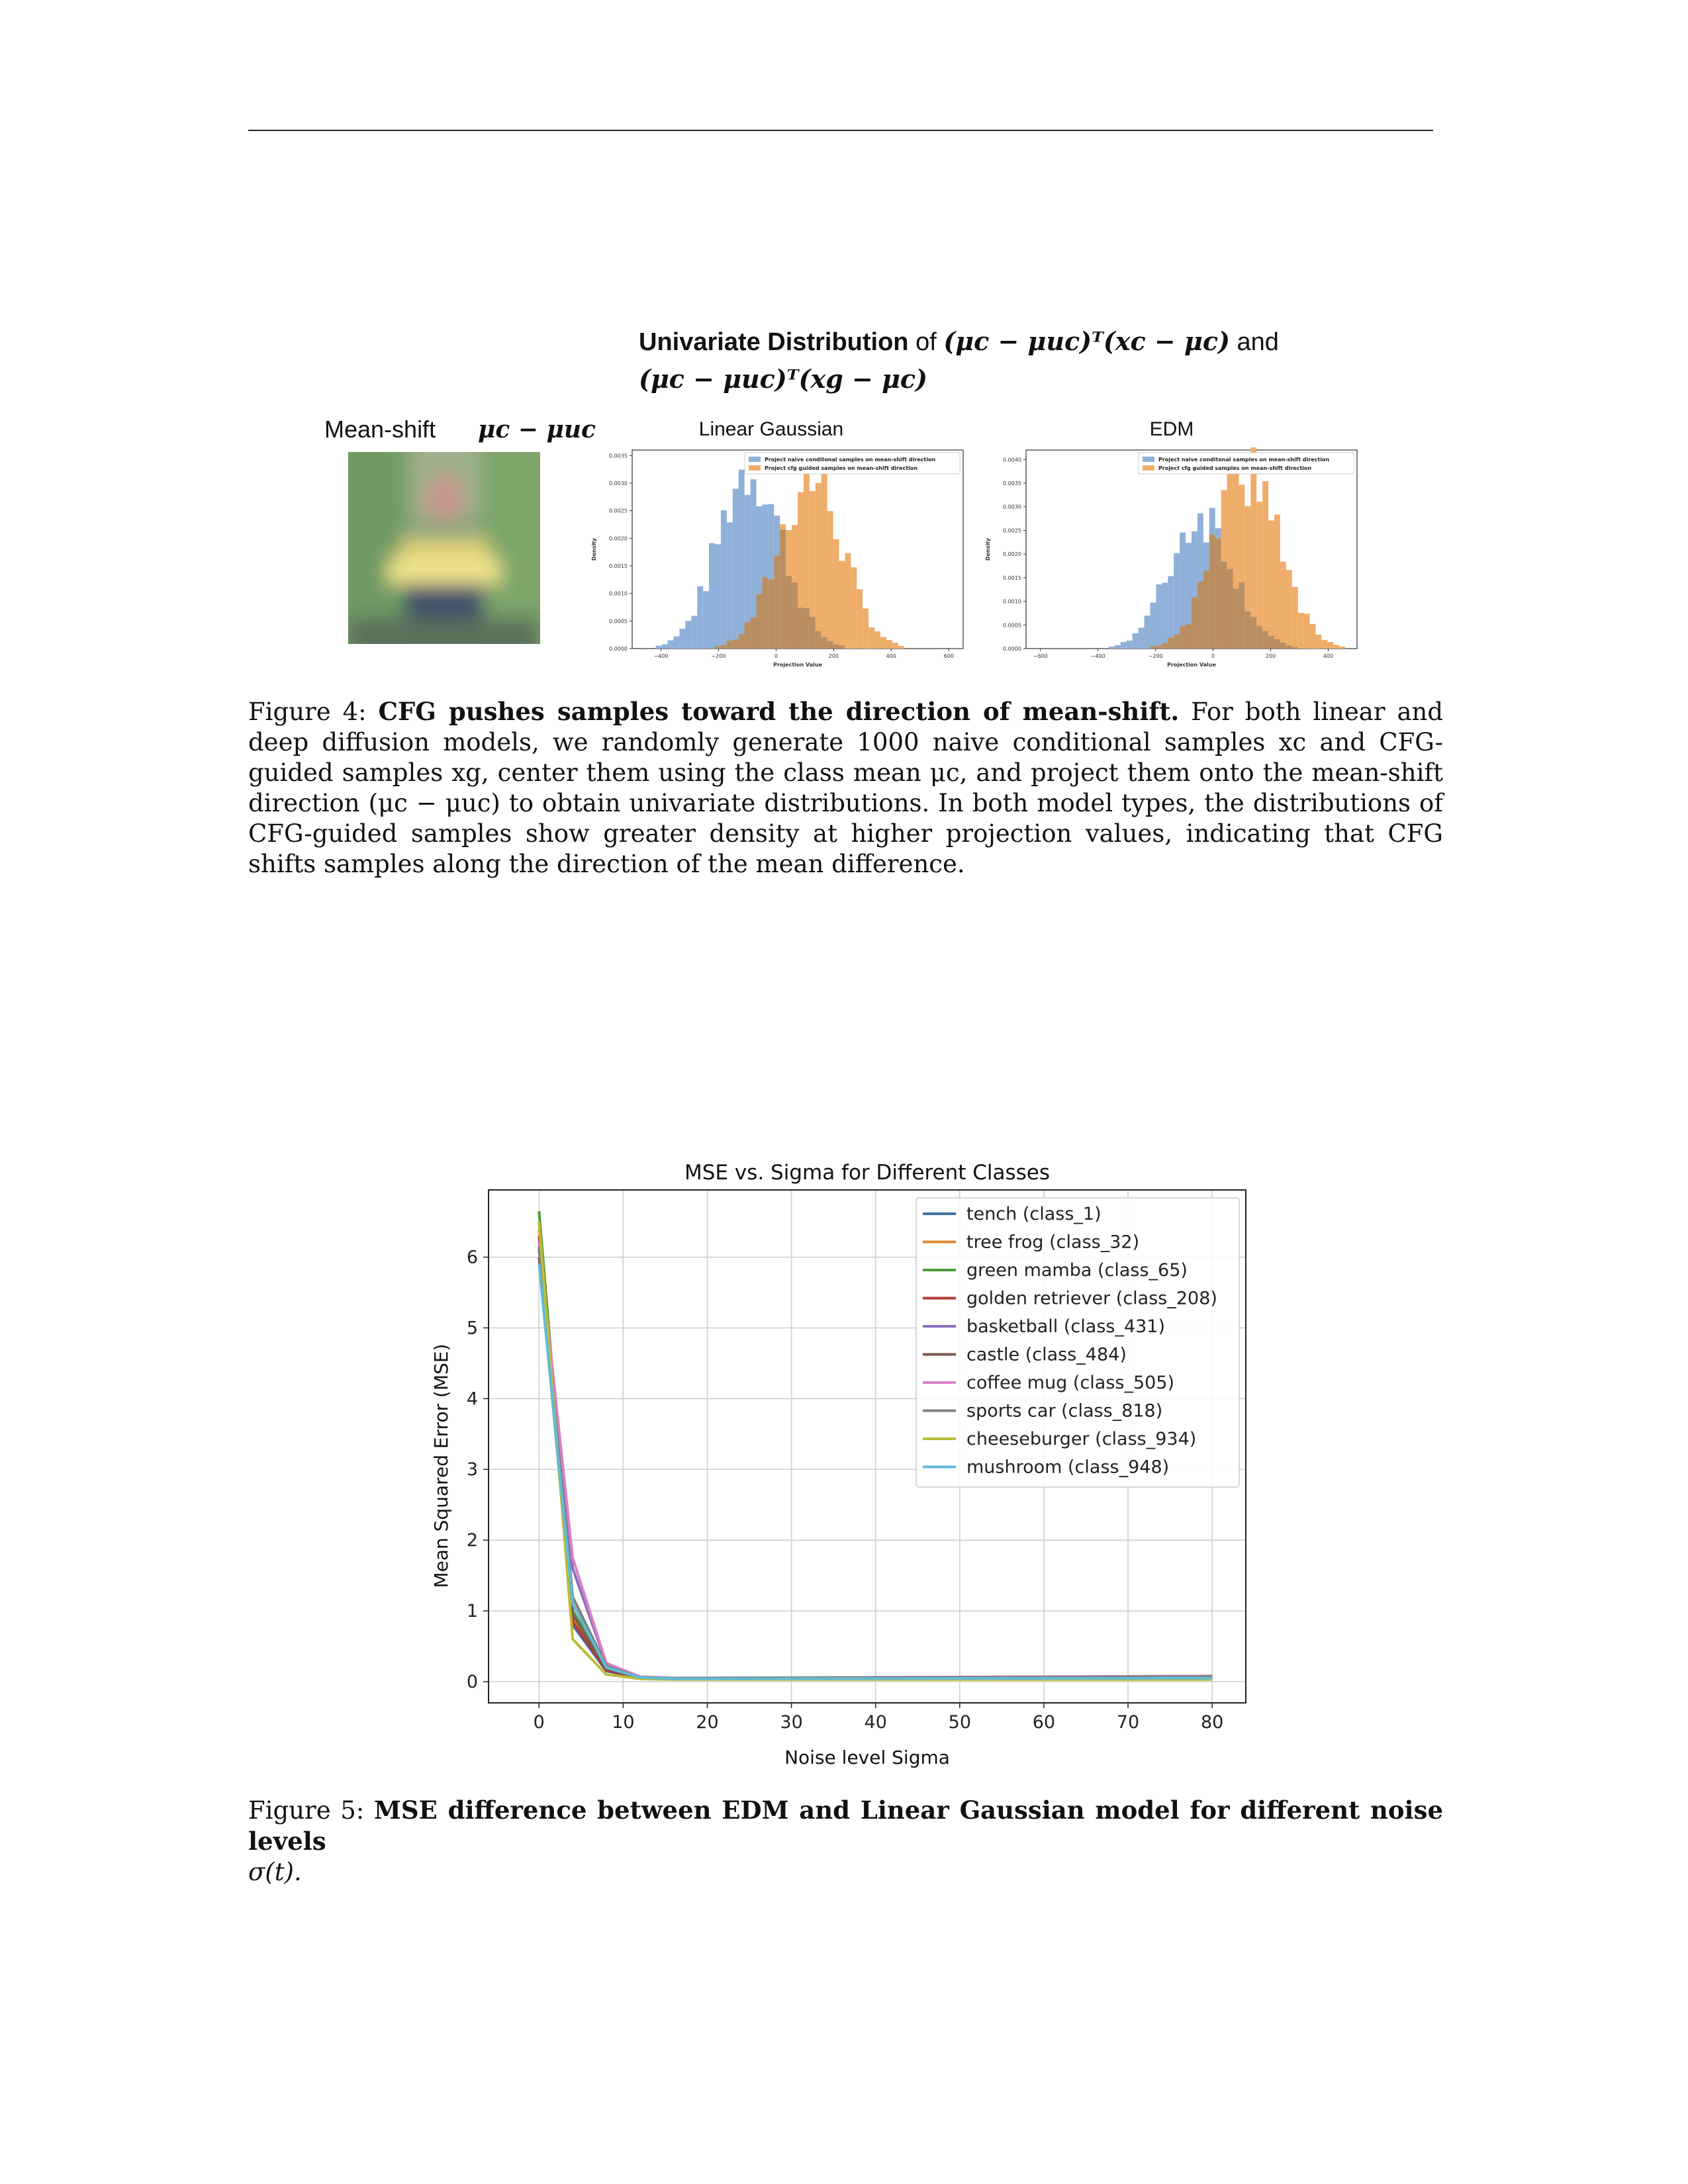 The height and width of the screenshot is (2184, 1688). Describe the element at coordinates (472, 1470) in the screenshot. I see `y-tick-label: 3` at that location.